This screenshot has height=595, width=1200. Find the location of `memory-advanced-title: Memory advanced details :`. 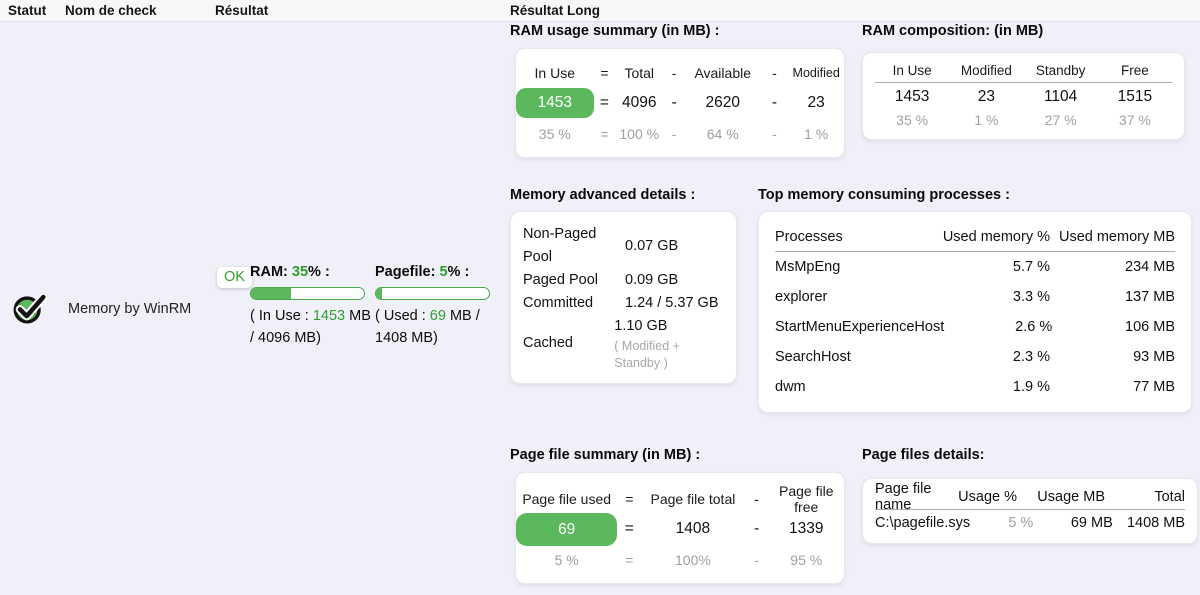

memory-advanced-title: Memory advanced details : is located at coordinates (603, 195).